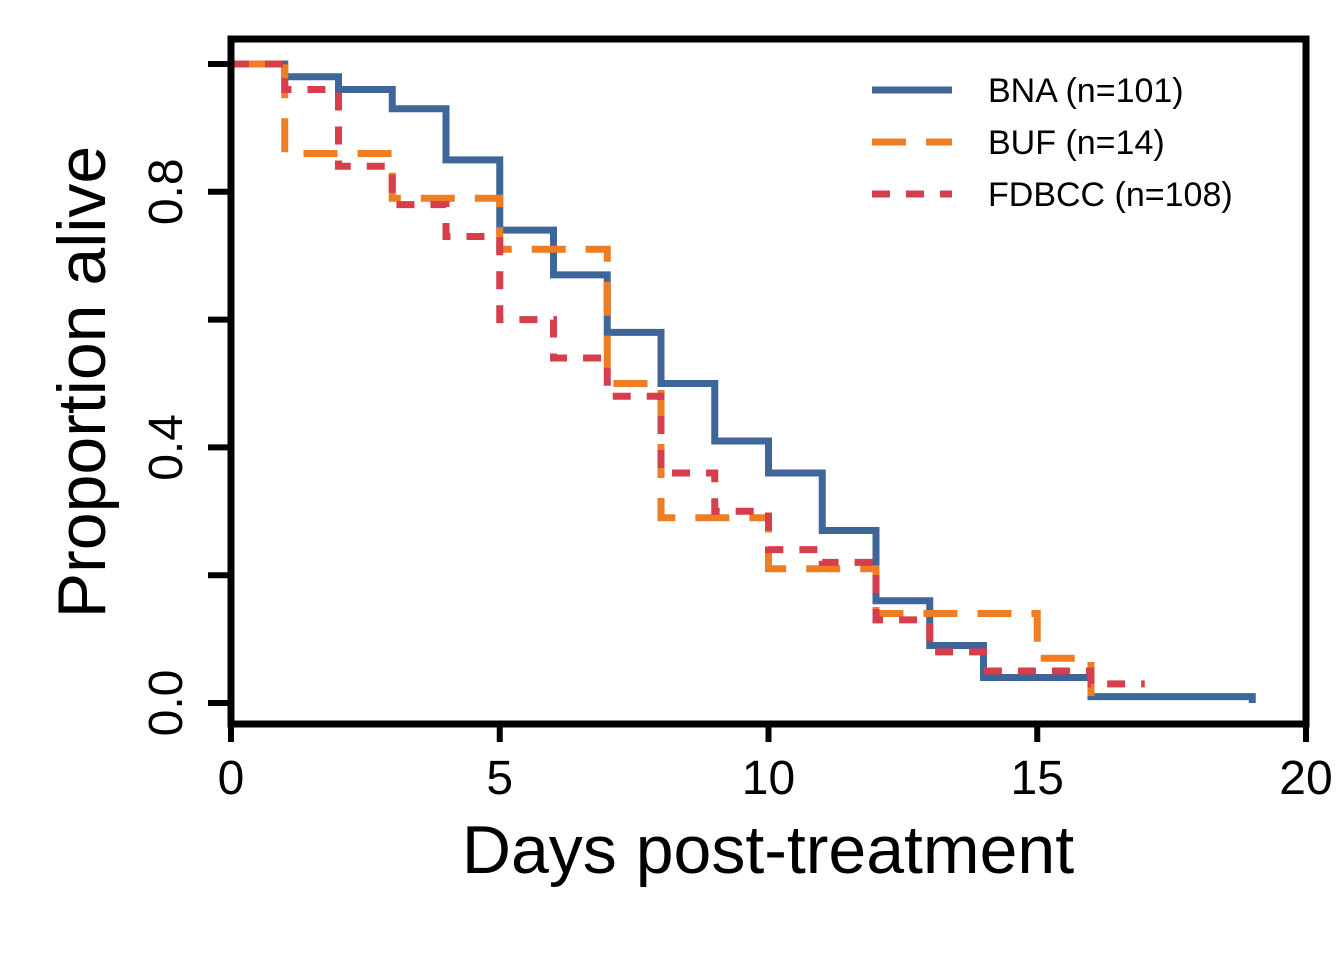  Describe the element at coordinates (1110, 195) in the screenshot. I see `legend-label-3: FDBCC (n=108)` at that location.